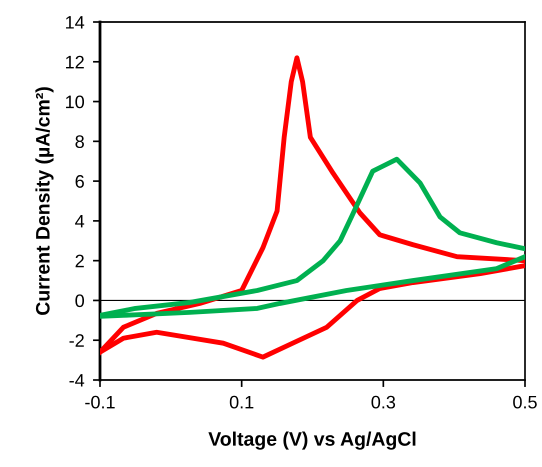  Describe the element at coordinates (312, 441) in the screenshot. I see `x-axis-title: Voltage (V) vs Ag/AgCl` at that location.